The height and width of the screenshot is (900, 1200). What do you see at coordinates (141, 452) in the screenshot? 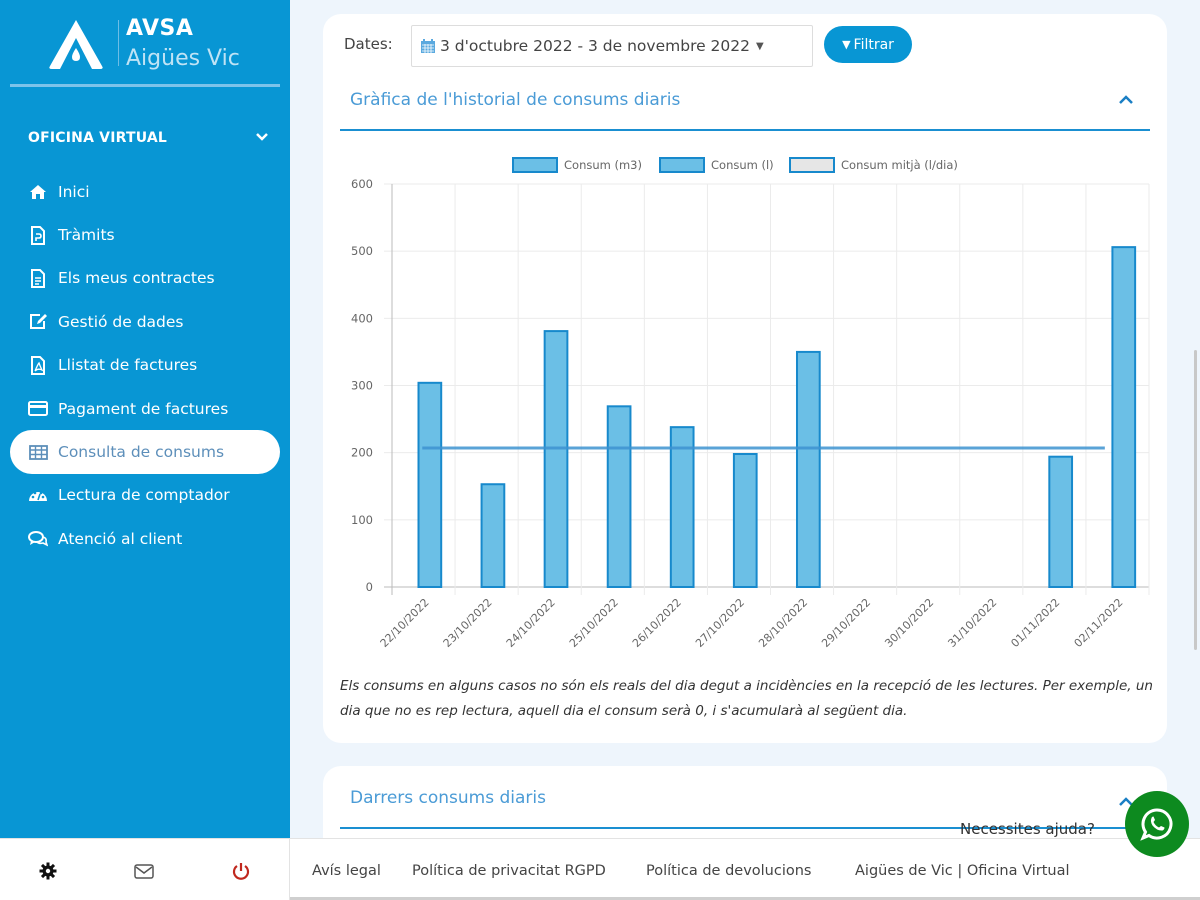
I see `sidebar-item-label: Consulta de consums` at bounding box center [141, 452].